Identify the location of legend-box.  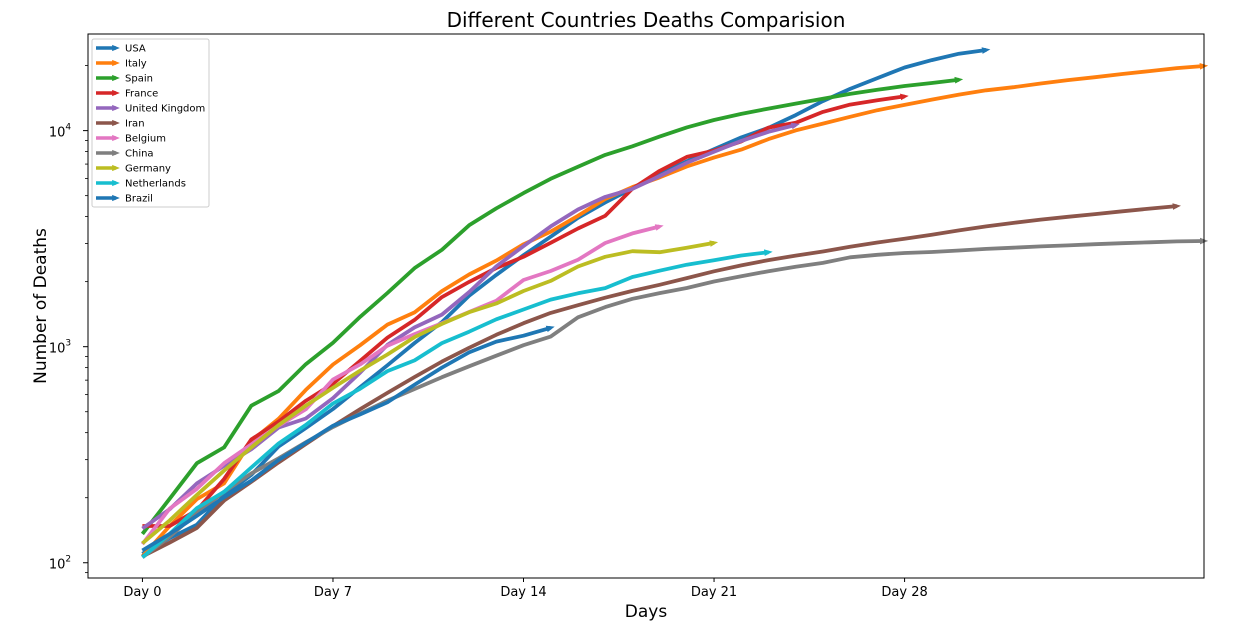
(150, 123).